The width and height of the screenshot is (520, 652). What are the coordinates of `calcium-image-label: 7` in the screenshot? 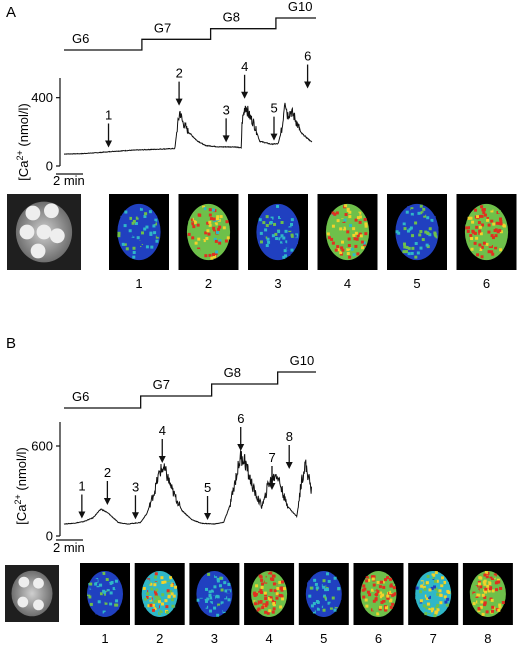 It's located at (433, 638).